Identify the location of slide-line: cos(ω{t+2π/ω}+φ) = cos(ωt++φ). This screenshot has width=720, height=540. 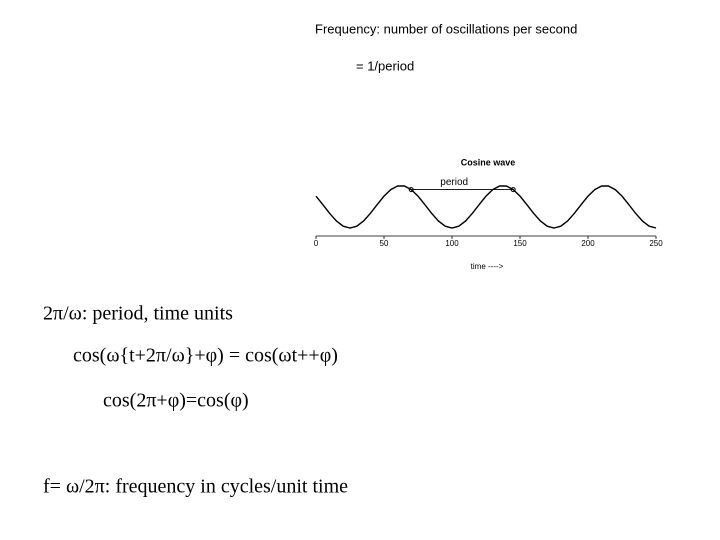
(205, 356).